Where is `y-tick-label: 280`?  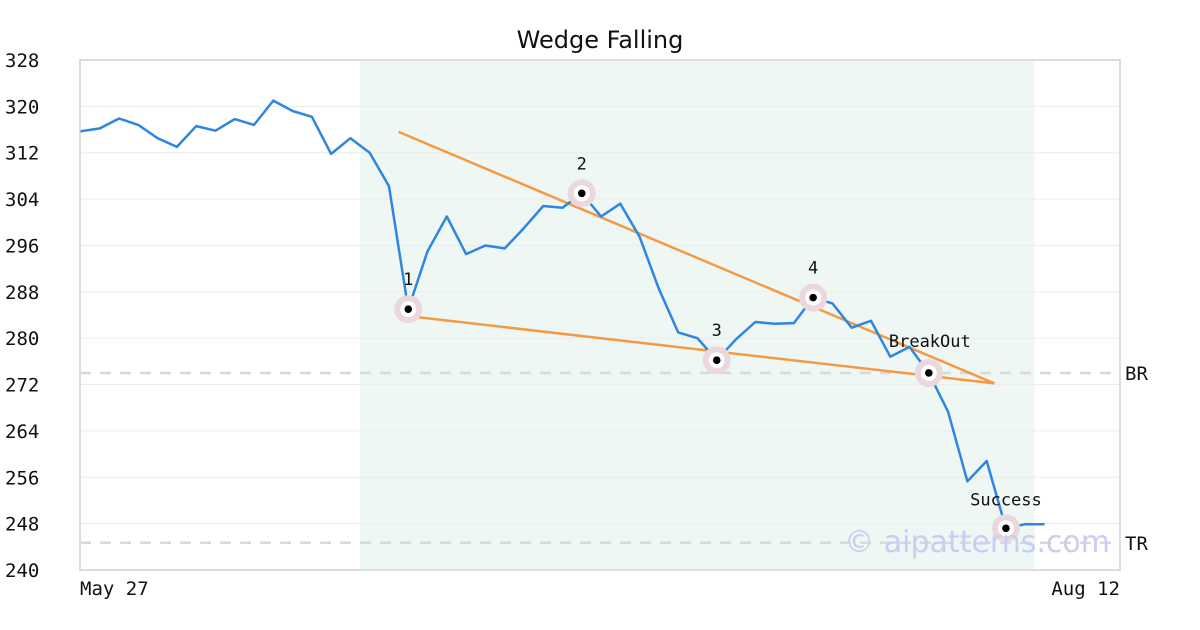 y-tick-label: 280 is located at coordinates (22, 339).